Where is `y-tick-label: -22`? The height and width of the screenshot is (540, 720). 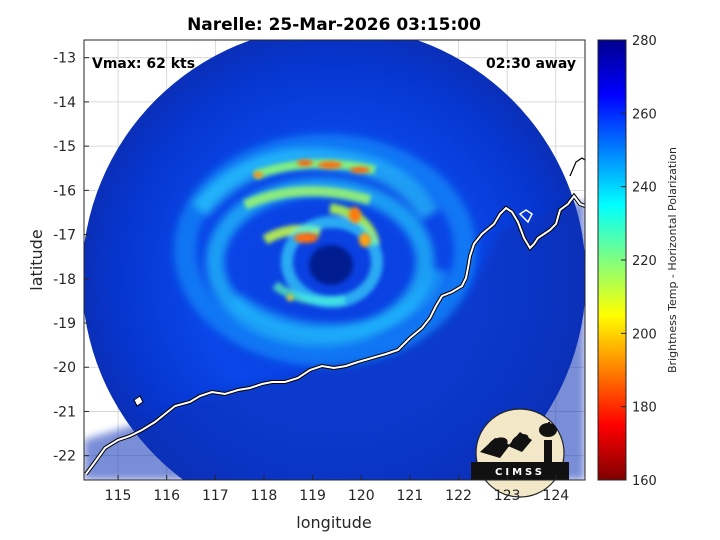 y-tick-label: -22 is located at coordinates (64, 457).